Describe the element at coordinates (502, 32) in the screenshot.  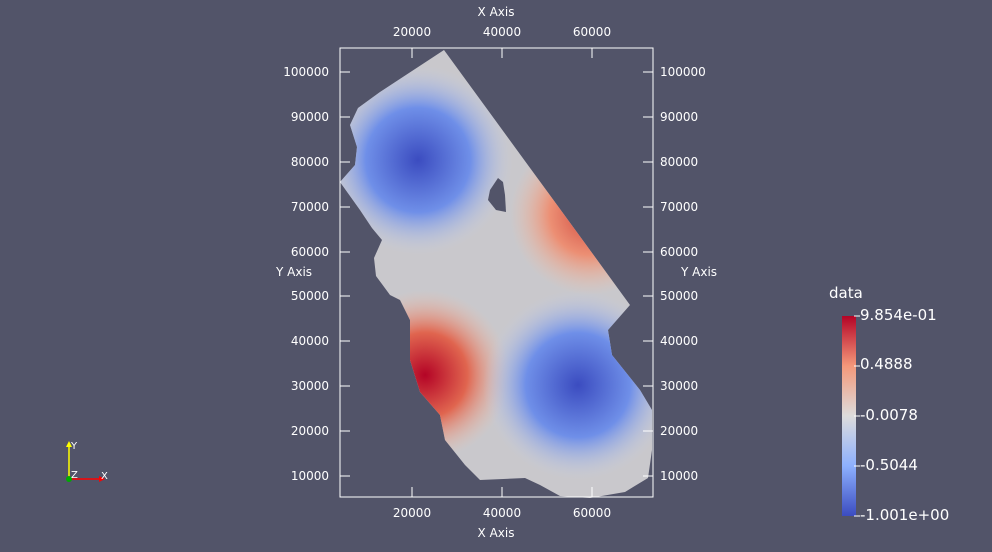
I see `x-tick-label-top: 40000` at that location.